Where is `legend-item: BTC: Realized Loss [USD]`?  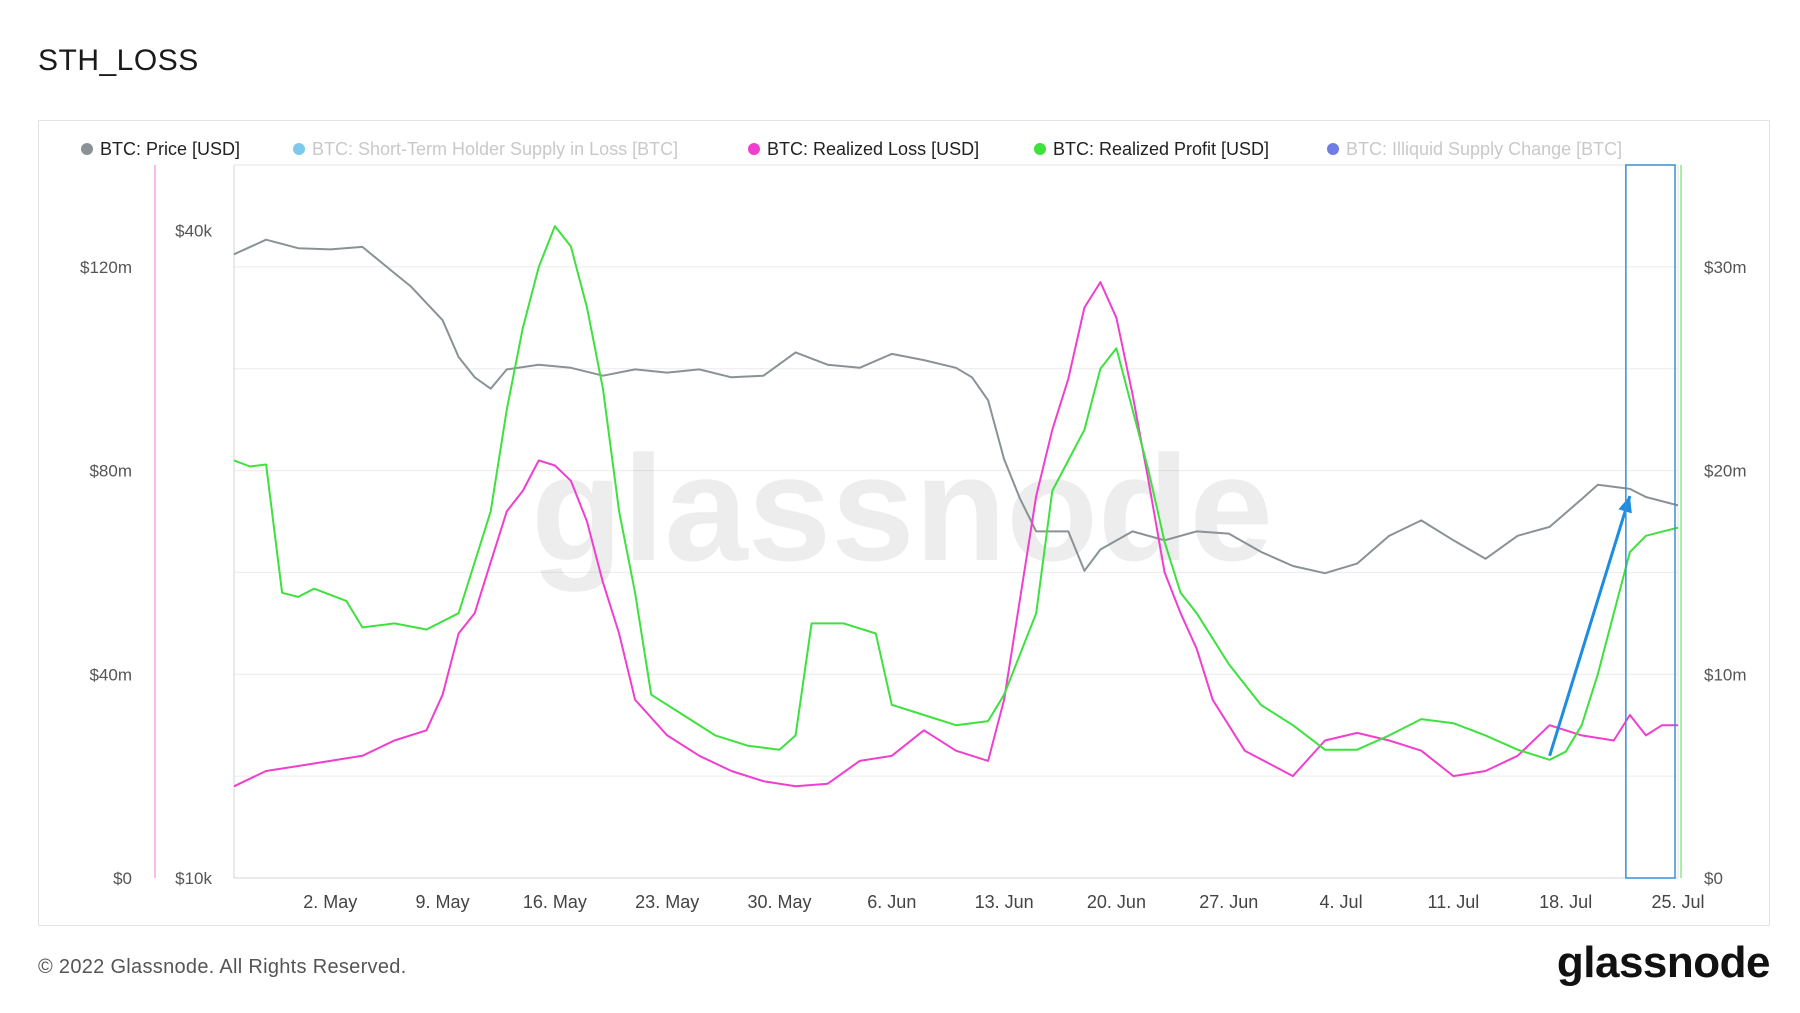
legend-item: BTC: Realized Loss [USD] is located at coordinates (863, 149).